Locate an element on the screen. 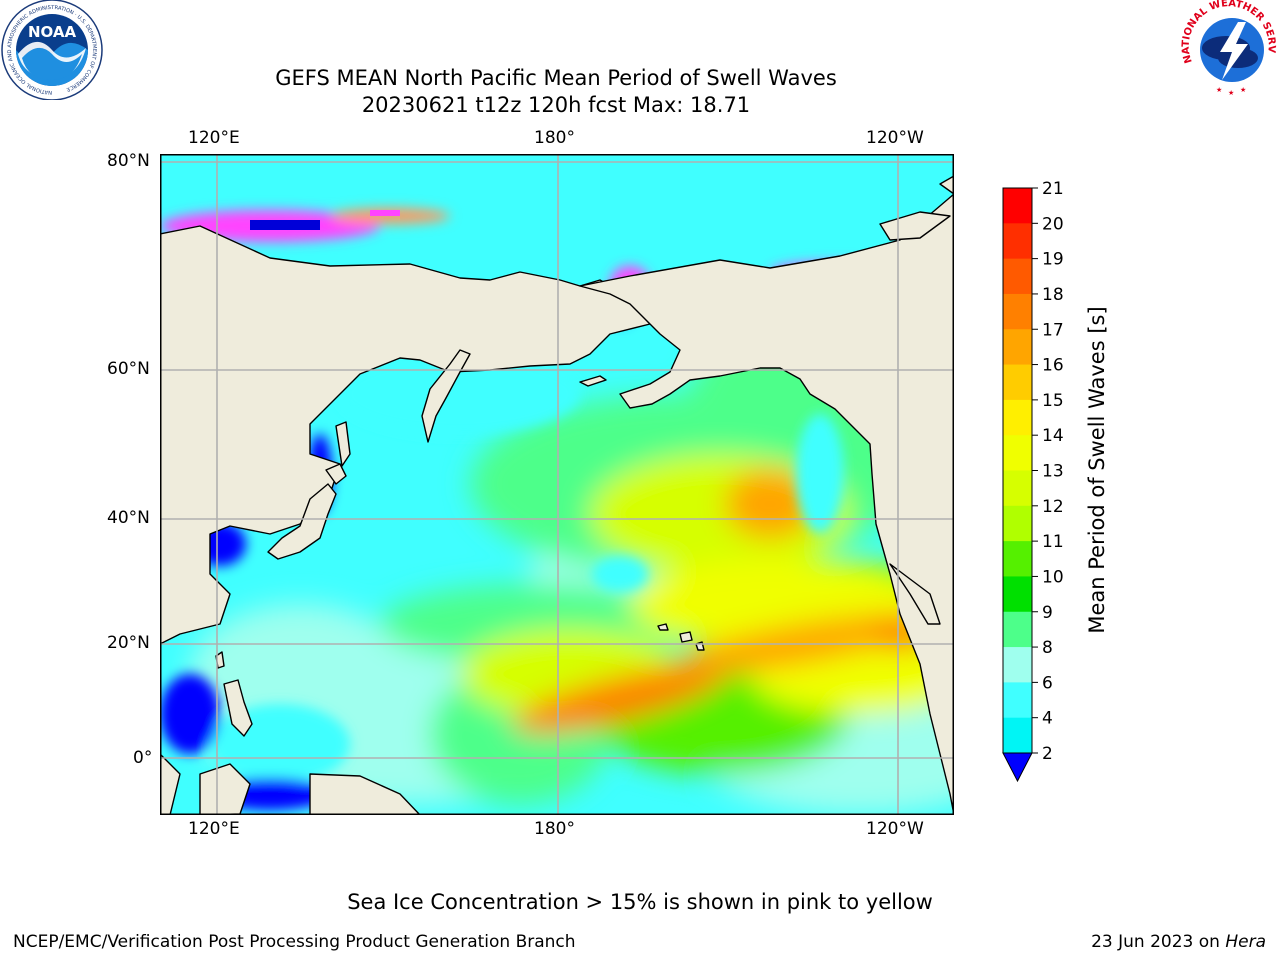 This screenshot has height=960, width=1280. colorbar-tick-label: 16 is located at coordinates (1053, 366).